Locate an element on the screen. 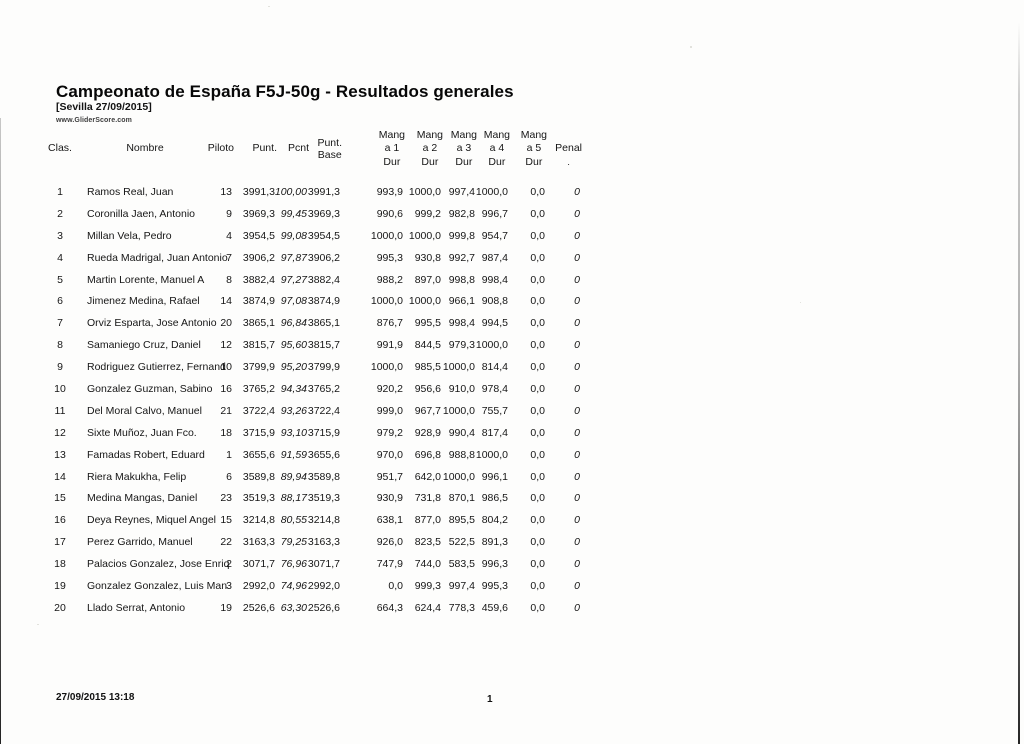 The width and height of the screenshot is (1024, 744). cell-mang-0: 951,7 is located at coordinates (389, 476).